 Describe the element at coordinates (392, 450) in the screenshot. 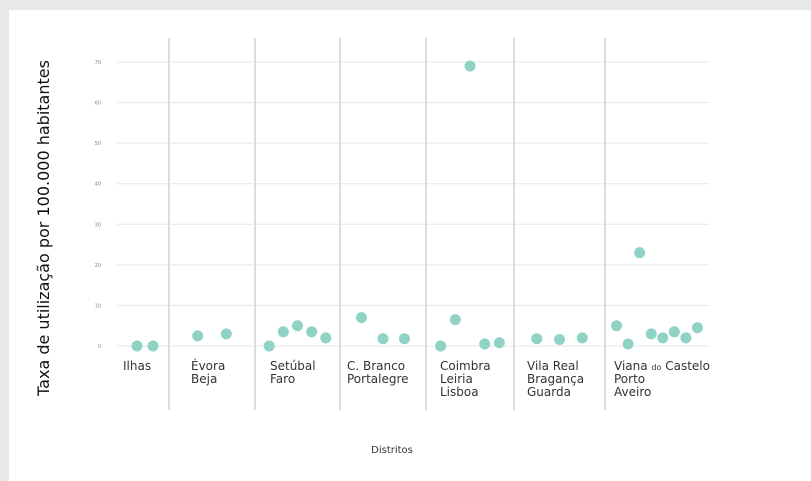

I see `x-axis-title: Distritos` at that location.